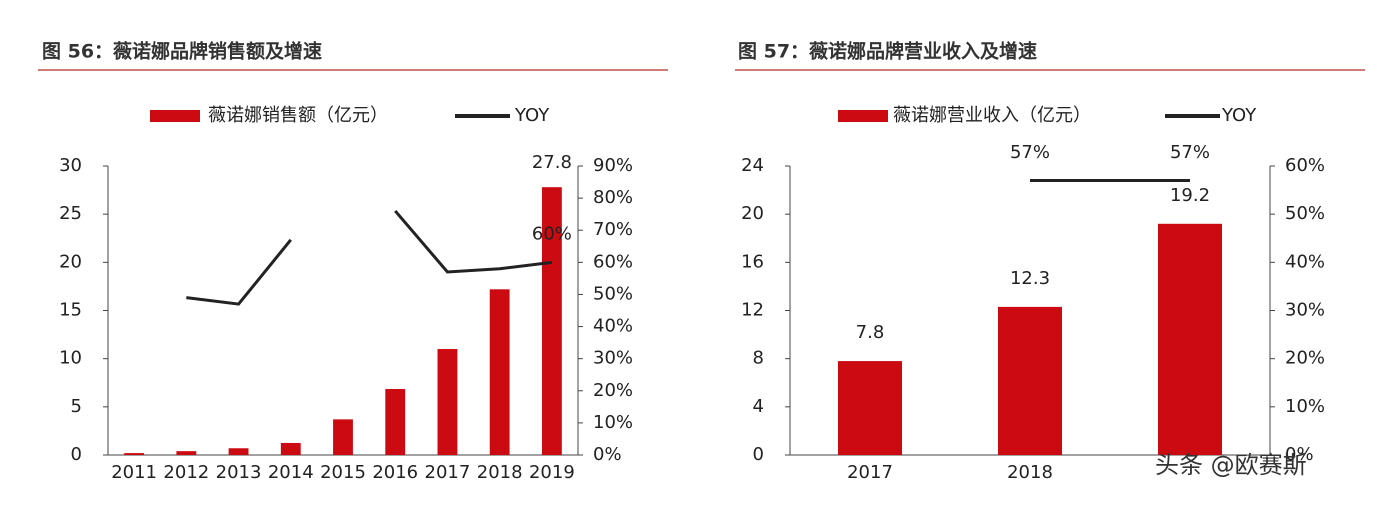  I want to click on chart-title: 图 57：薇诺娜品牌营业收入及增速, so click(887, 51).